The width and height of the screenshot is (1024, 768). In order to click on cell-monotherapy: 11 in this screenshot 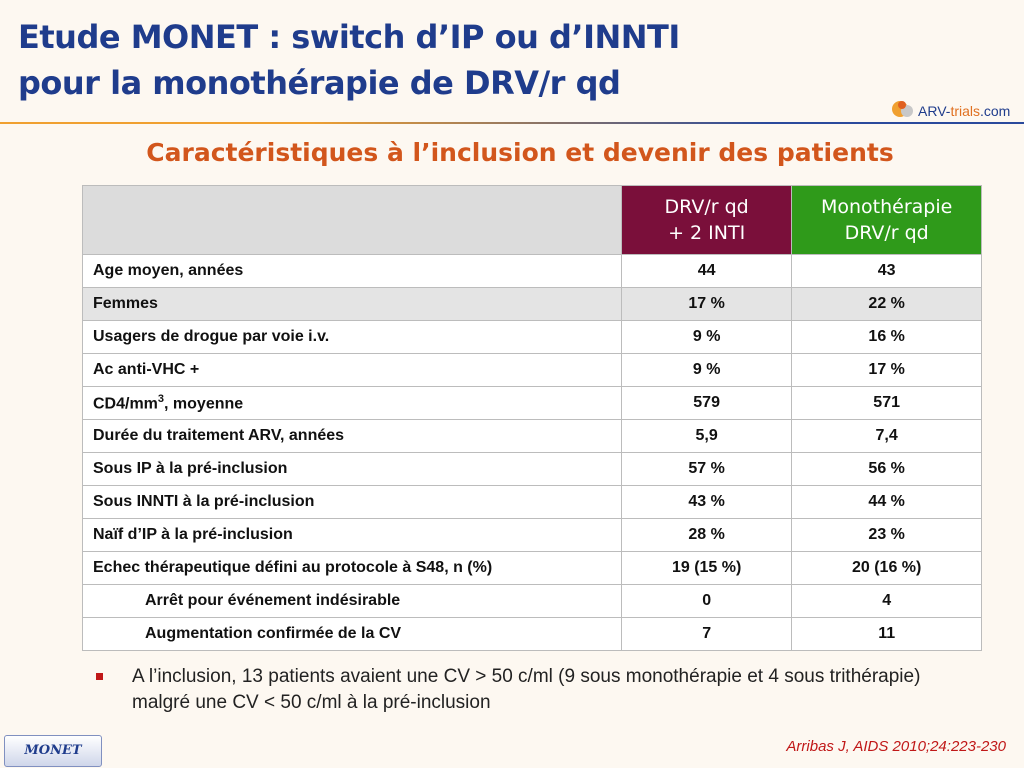, I will do `click(886, 634)`.